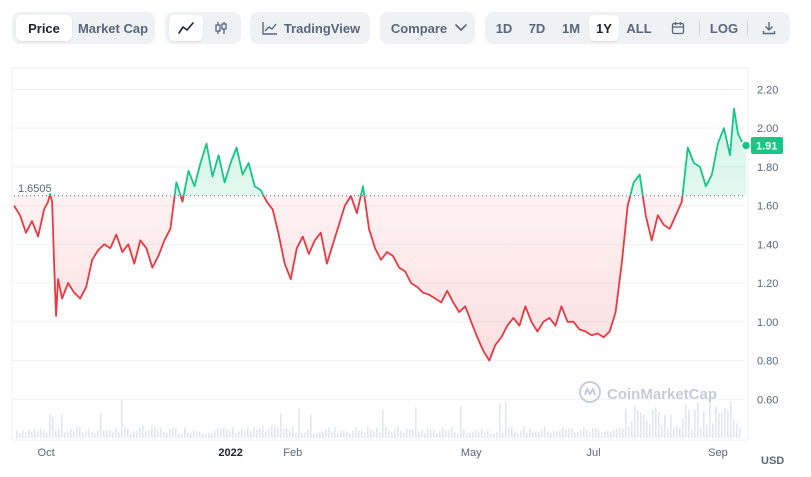 This screenshot has width=811, height=477. I want to click on chevron-down-icon, so click(461, 28).